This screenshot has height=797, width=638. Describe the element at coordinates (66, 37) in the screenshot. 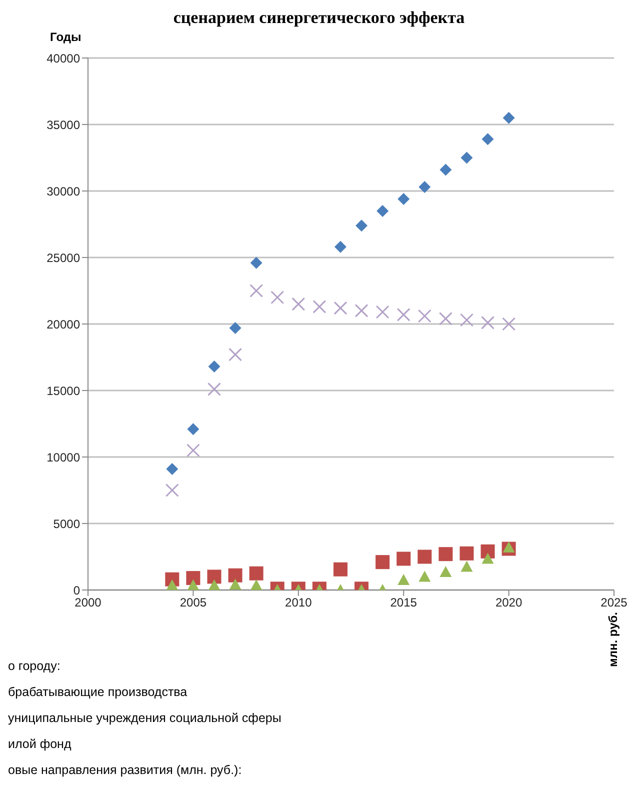

I see `y-axis-title: Годы` at that location.